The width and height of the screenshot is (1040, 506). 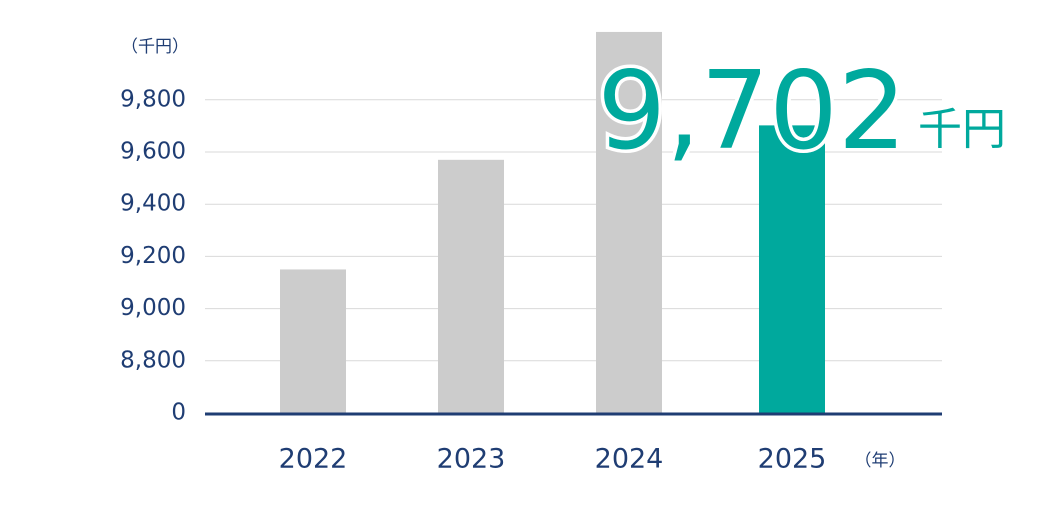 What do you see at coordinates (962, 129) in the screenshot?
I see `value-label-unit: 千円` at bounding box center [962, 129].